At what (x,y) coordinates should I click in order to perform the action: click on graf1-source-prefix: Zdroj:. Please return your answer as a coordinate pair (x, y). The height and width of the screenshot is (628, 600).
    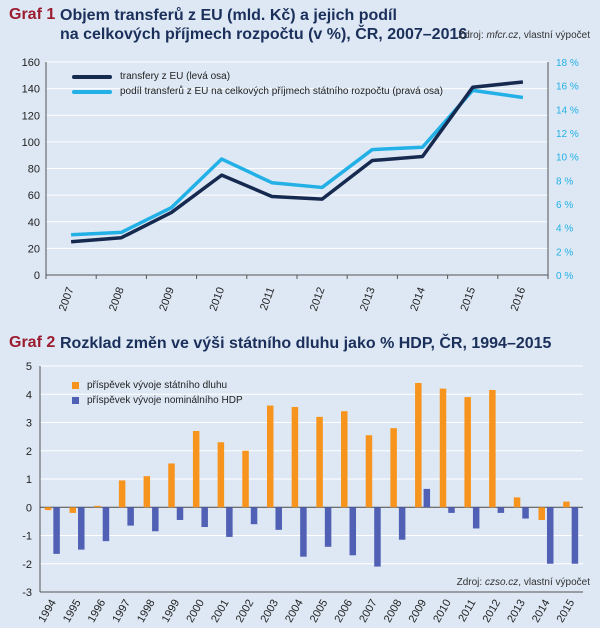
    Looking at the image, I should click on (472, 35).